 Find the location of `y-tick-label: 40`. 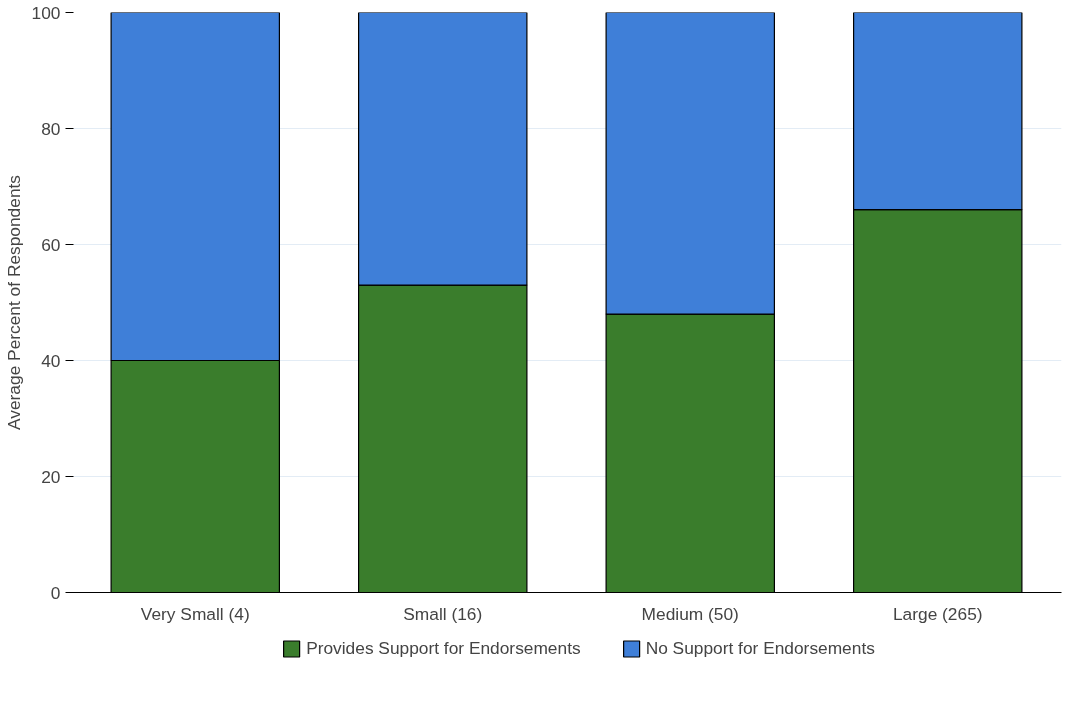

y-tick-label: 40 is located at coordinates (51, 360).